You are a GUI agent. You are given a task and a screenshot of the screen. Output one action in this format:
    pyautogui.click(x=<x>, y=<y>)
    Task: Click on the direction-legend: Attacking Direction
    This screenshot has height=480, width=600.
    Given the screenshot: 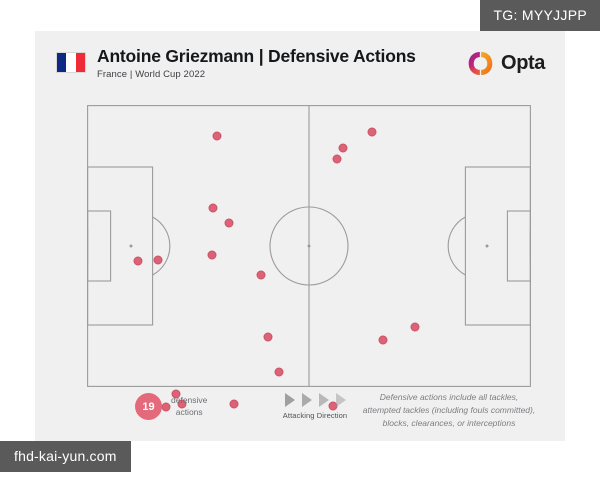 What is the action you would take?
    pyautogui.click(x=315, y=406)
    